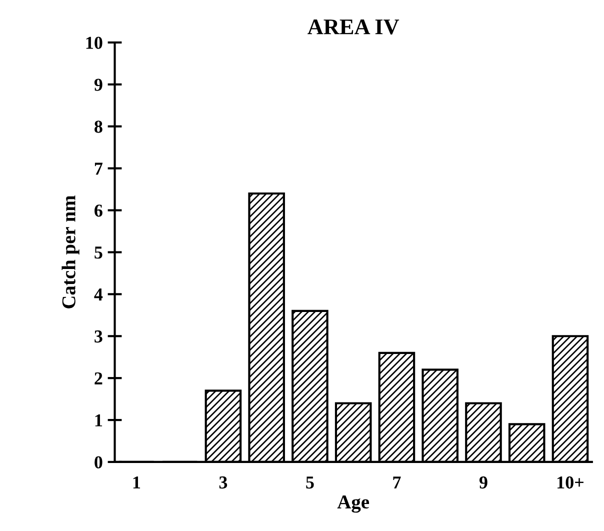 The width and height of the screenshot is (604, 531). What do you see at coordinates (98, 84) in the screenshot?
I see `y-tick-label: 9` at bounding box center [98, 84].